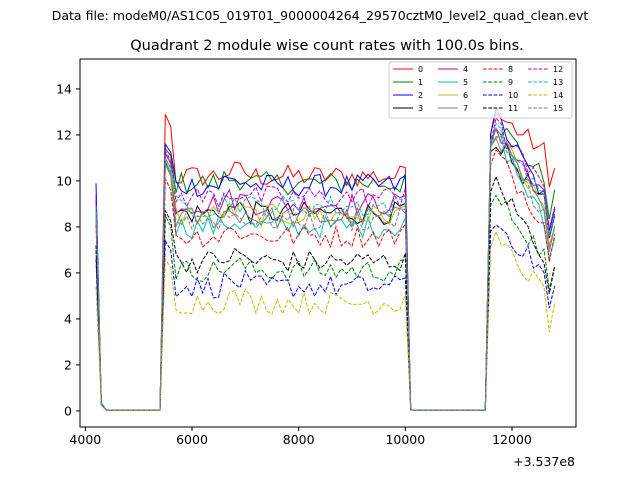 Image resolution: width=640 pixels, height=480 pixels. I want to click on y-tick-label: 12, so click(64, 134).